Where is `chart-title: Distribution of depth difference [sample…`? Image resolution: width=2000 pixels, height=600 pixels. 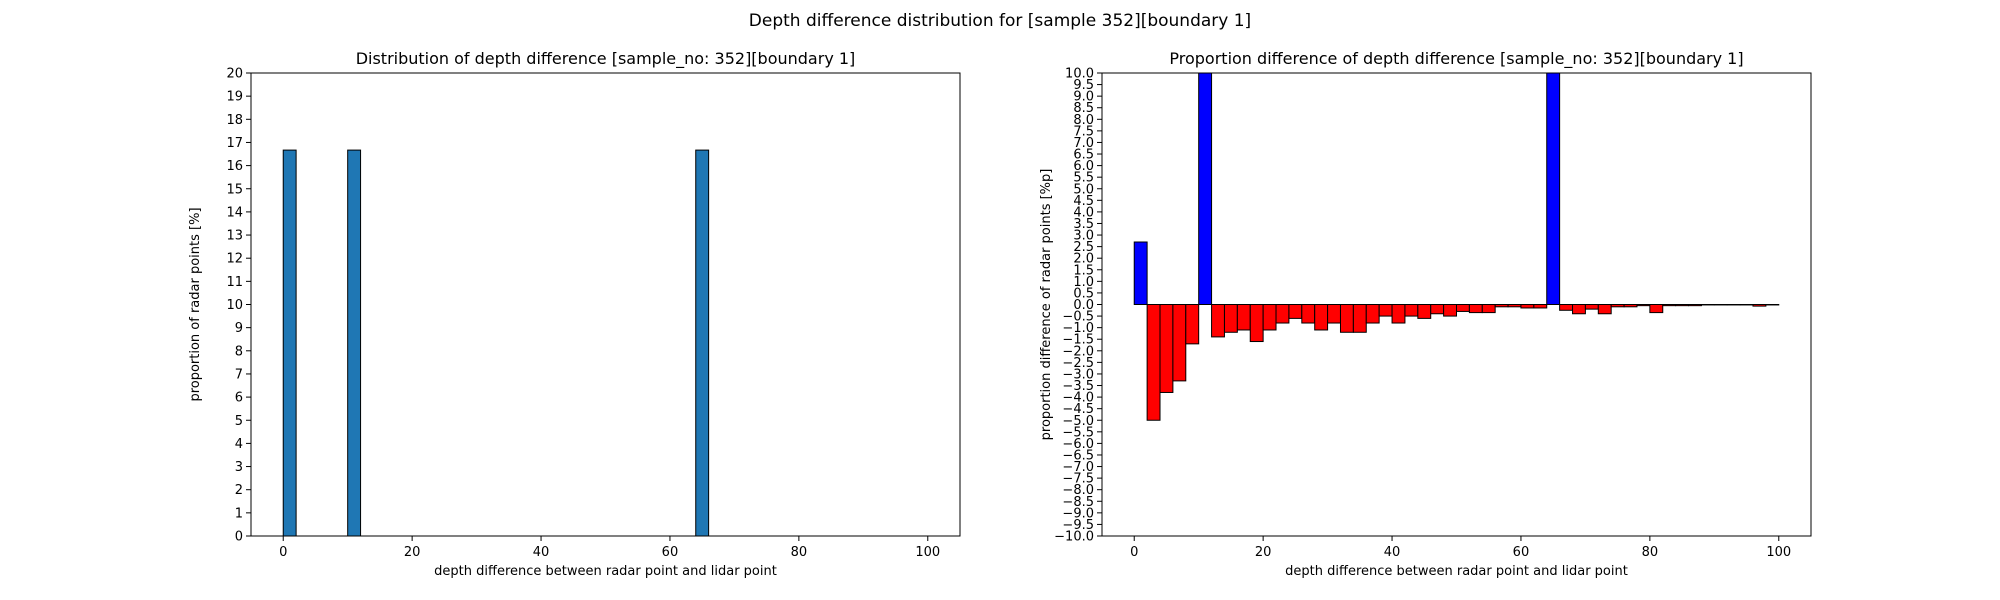 chart-title: Distribution of depth difference [sample… is located at coordinates (606, 59).